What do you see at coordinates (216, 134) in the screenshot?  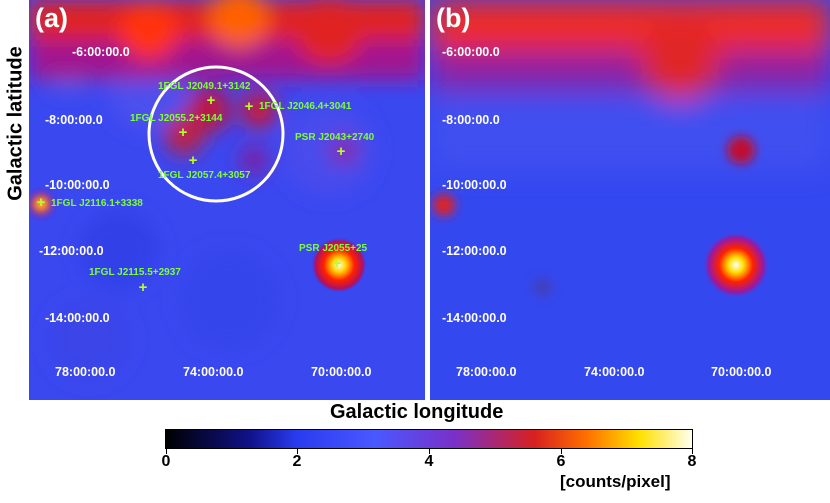 I see `roi-circle` at bounding box center [216, 134].